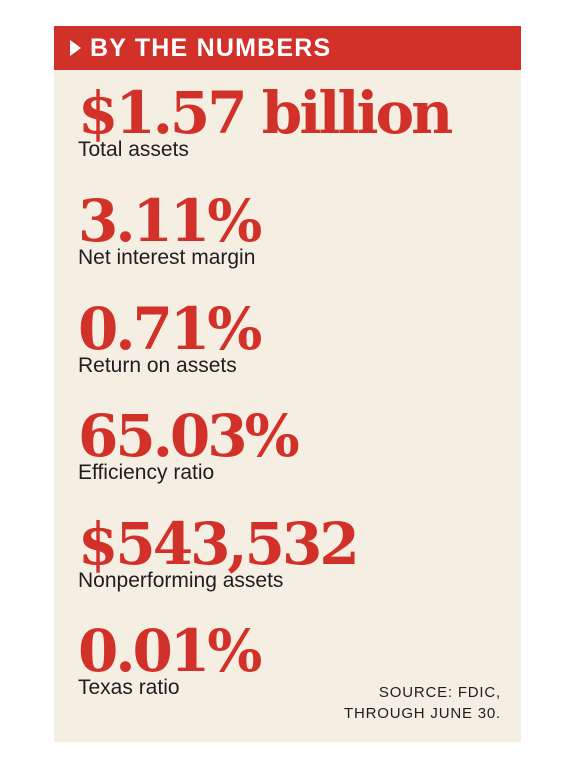 Image resolution: width=576 pixels, height=768 pixels. What do you see at coordinates (439, 692) in the screenshot?
I see `source-line: SOURCE: FDIC,` at bounding box center [439, 692].